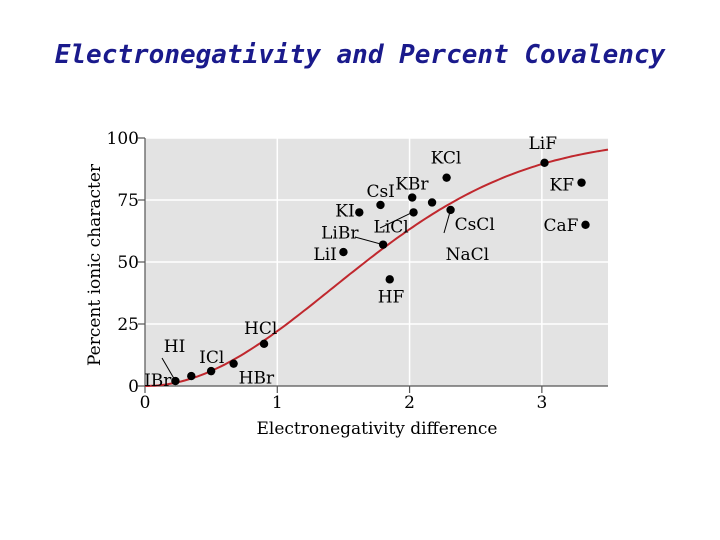 The height and width of the screenshot is (540, 720). What do you see at coordinates (467, 255) in the screenshot?
I see `point-label: NaCl` at bounding box center [467, 255].